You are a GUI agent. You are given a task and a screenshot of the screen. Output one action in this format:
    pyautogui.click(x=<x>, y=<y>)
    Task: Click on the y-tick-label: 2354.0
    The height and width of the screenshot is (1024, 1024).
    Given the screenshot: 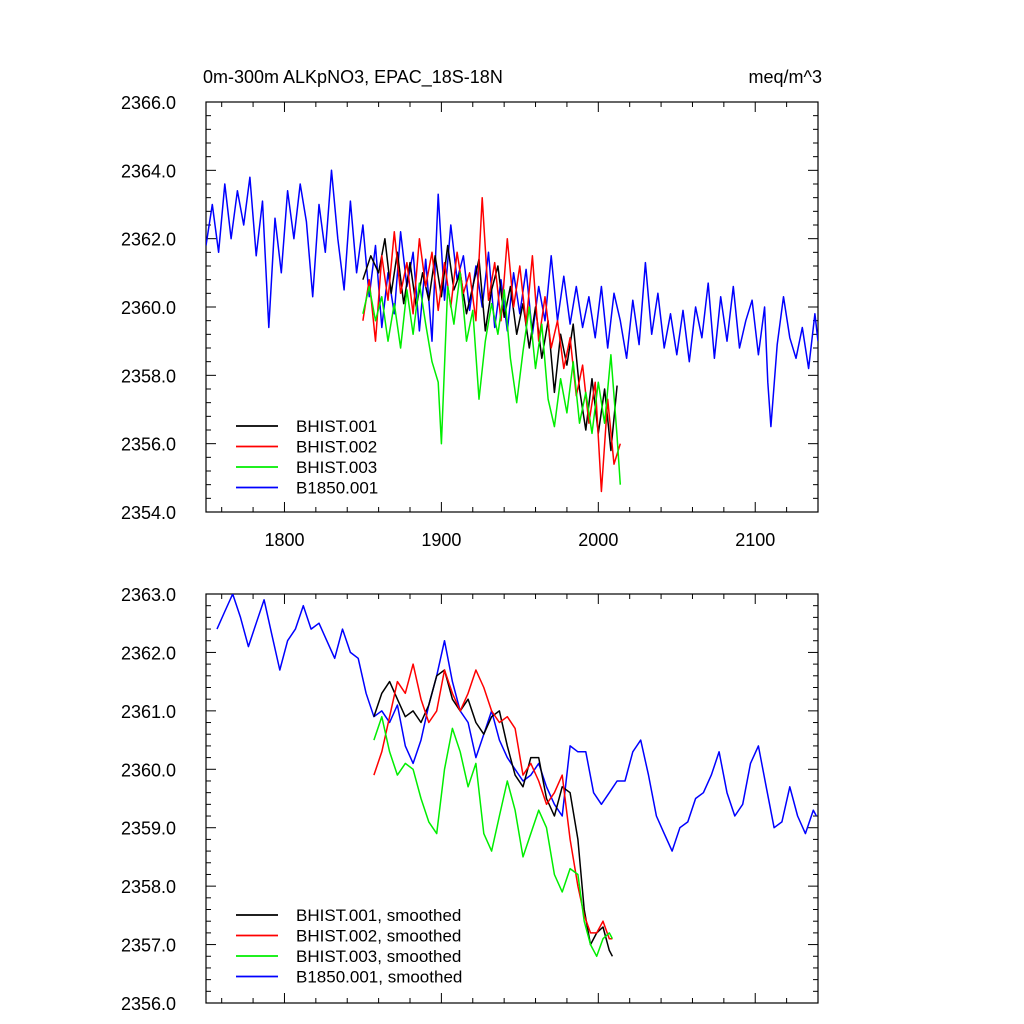 What is the action you would take?
    pyautogui.click(x=148, y=513)
    